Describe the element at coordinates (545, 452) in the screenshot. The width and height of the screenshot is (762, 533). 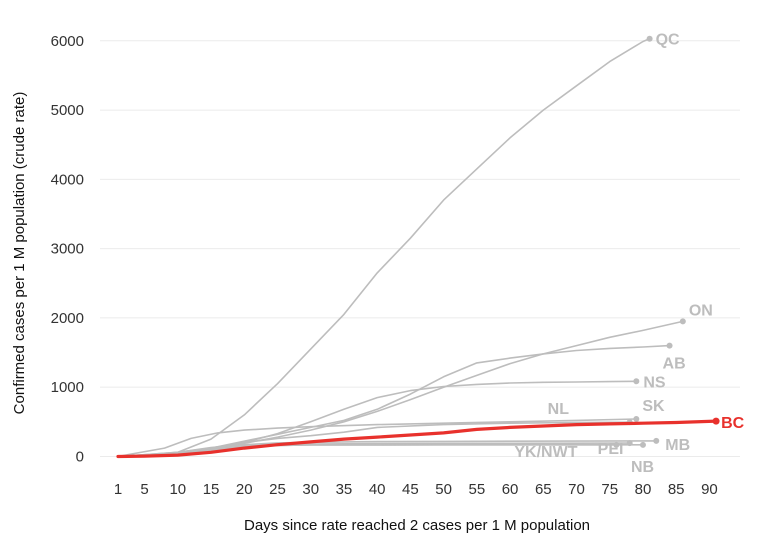
I see `series-label-yk-nwt: YK/NWT` at that location.